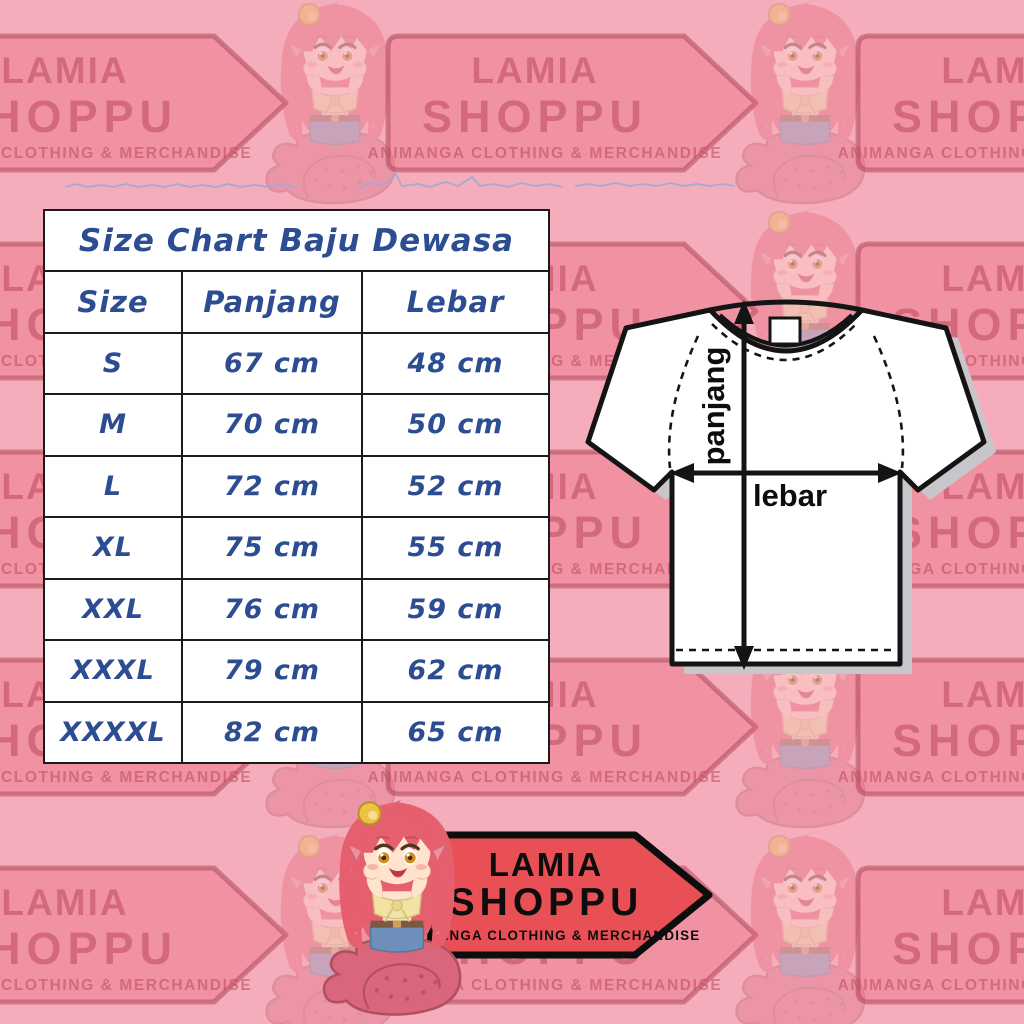 Image resolution: width=1024 pixels, height=1024 pixels. What do you see at coordinates (400, 180) in the screenshot?
I see `divider-squiggle-line` at bounding box center [400, 180].